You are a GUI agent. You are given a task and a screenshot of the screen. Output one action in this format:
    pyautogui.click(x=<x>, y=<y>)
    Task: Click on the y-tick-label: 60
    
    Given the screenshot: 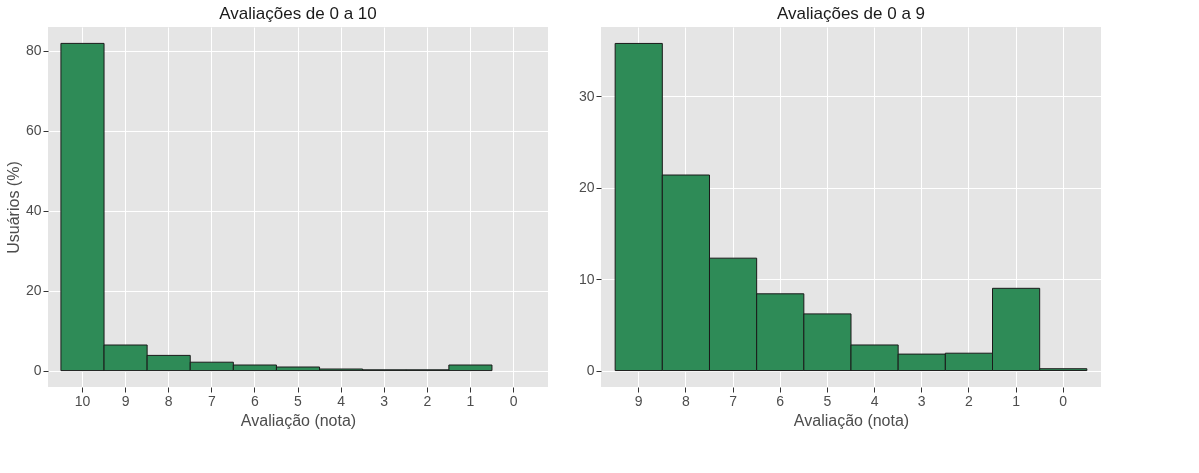 What is the action you would take?
    pyautogui.click(x=33, y=130)
    